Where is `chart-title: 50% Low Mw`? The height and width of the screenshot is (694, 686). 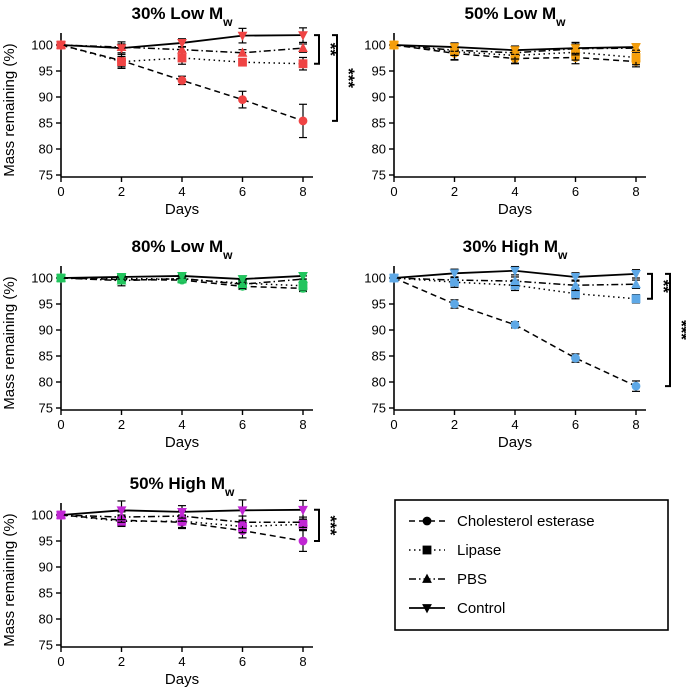
chart-title: 50% Low Mw is located at coordinates (516, 16).